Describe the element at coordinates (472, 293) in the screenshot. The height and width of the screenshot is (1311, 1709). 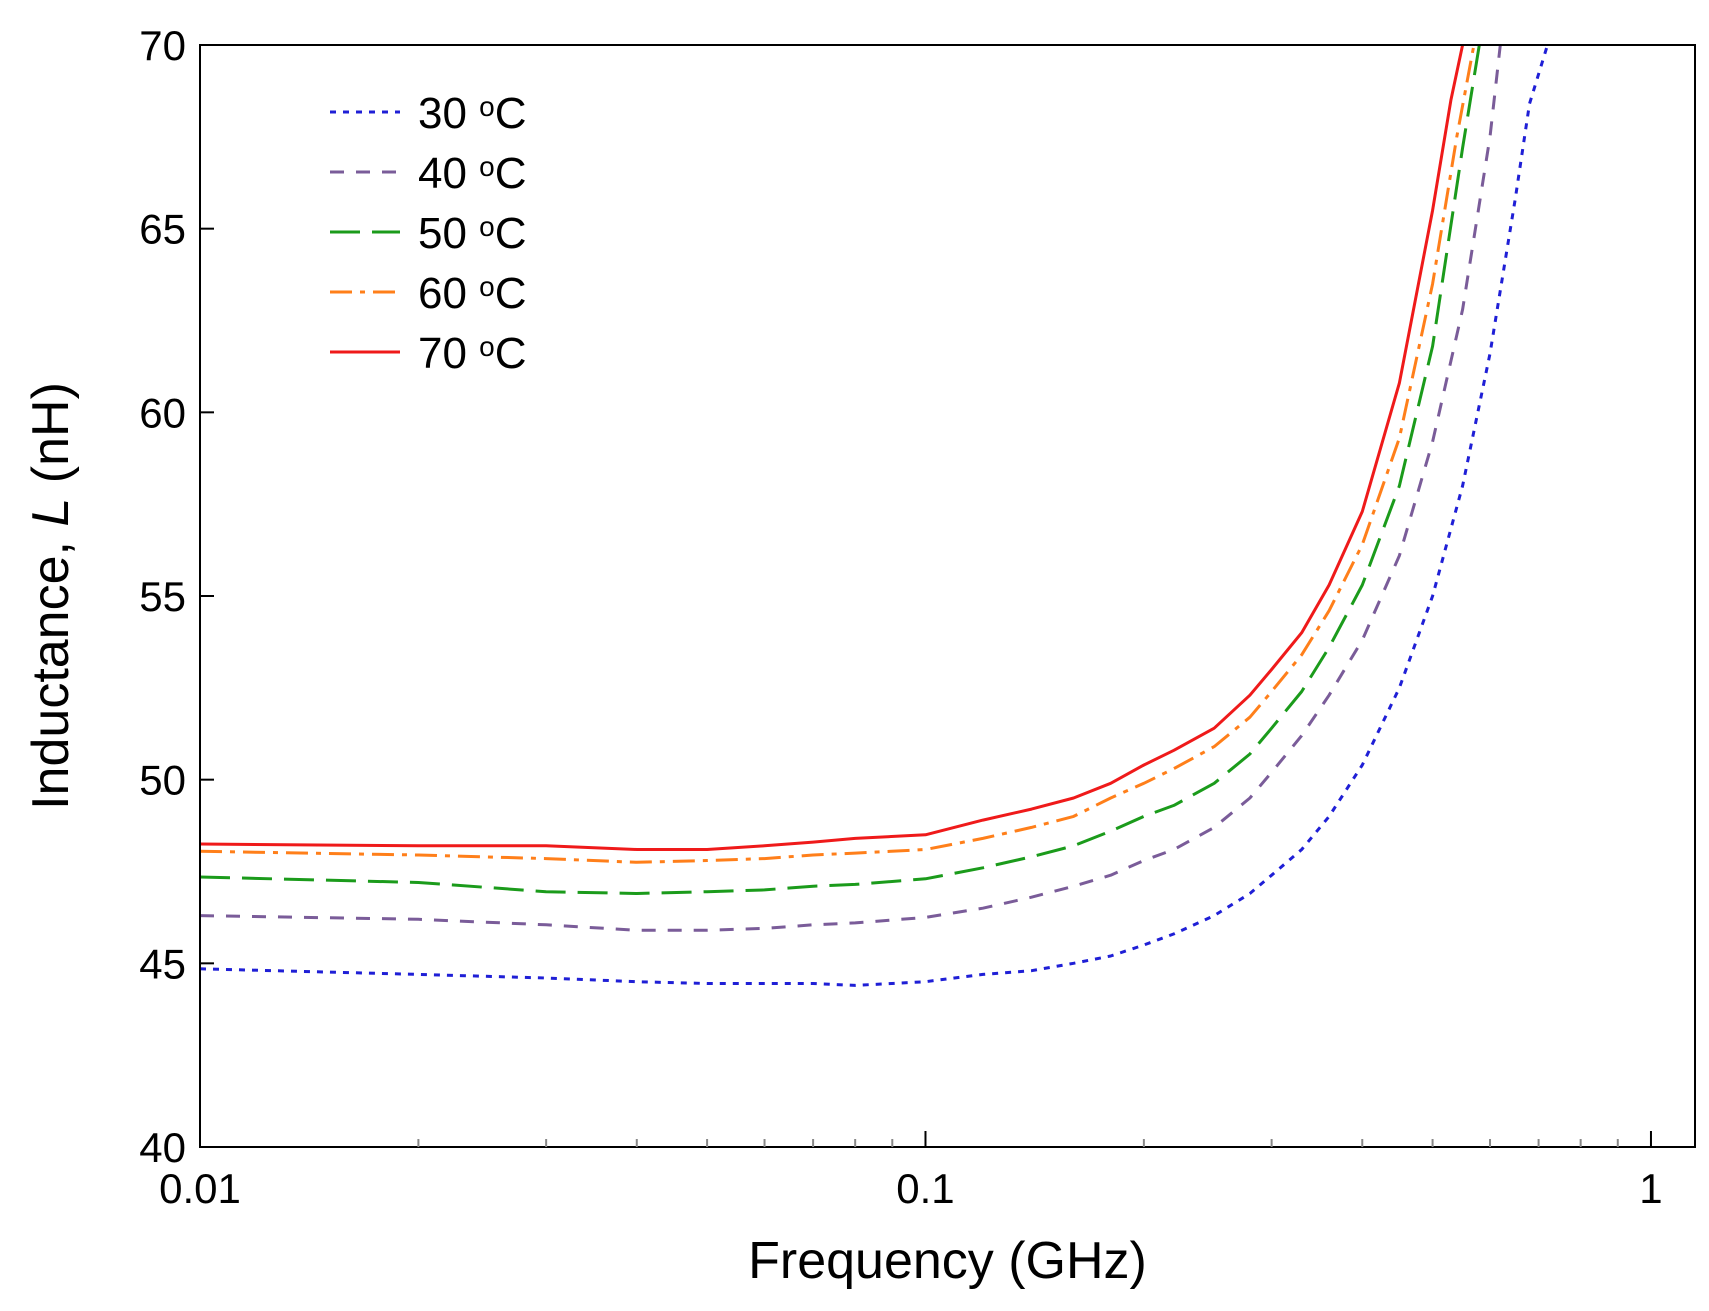
I see `legend-label-60C: 60 oC` at that location.